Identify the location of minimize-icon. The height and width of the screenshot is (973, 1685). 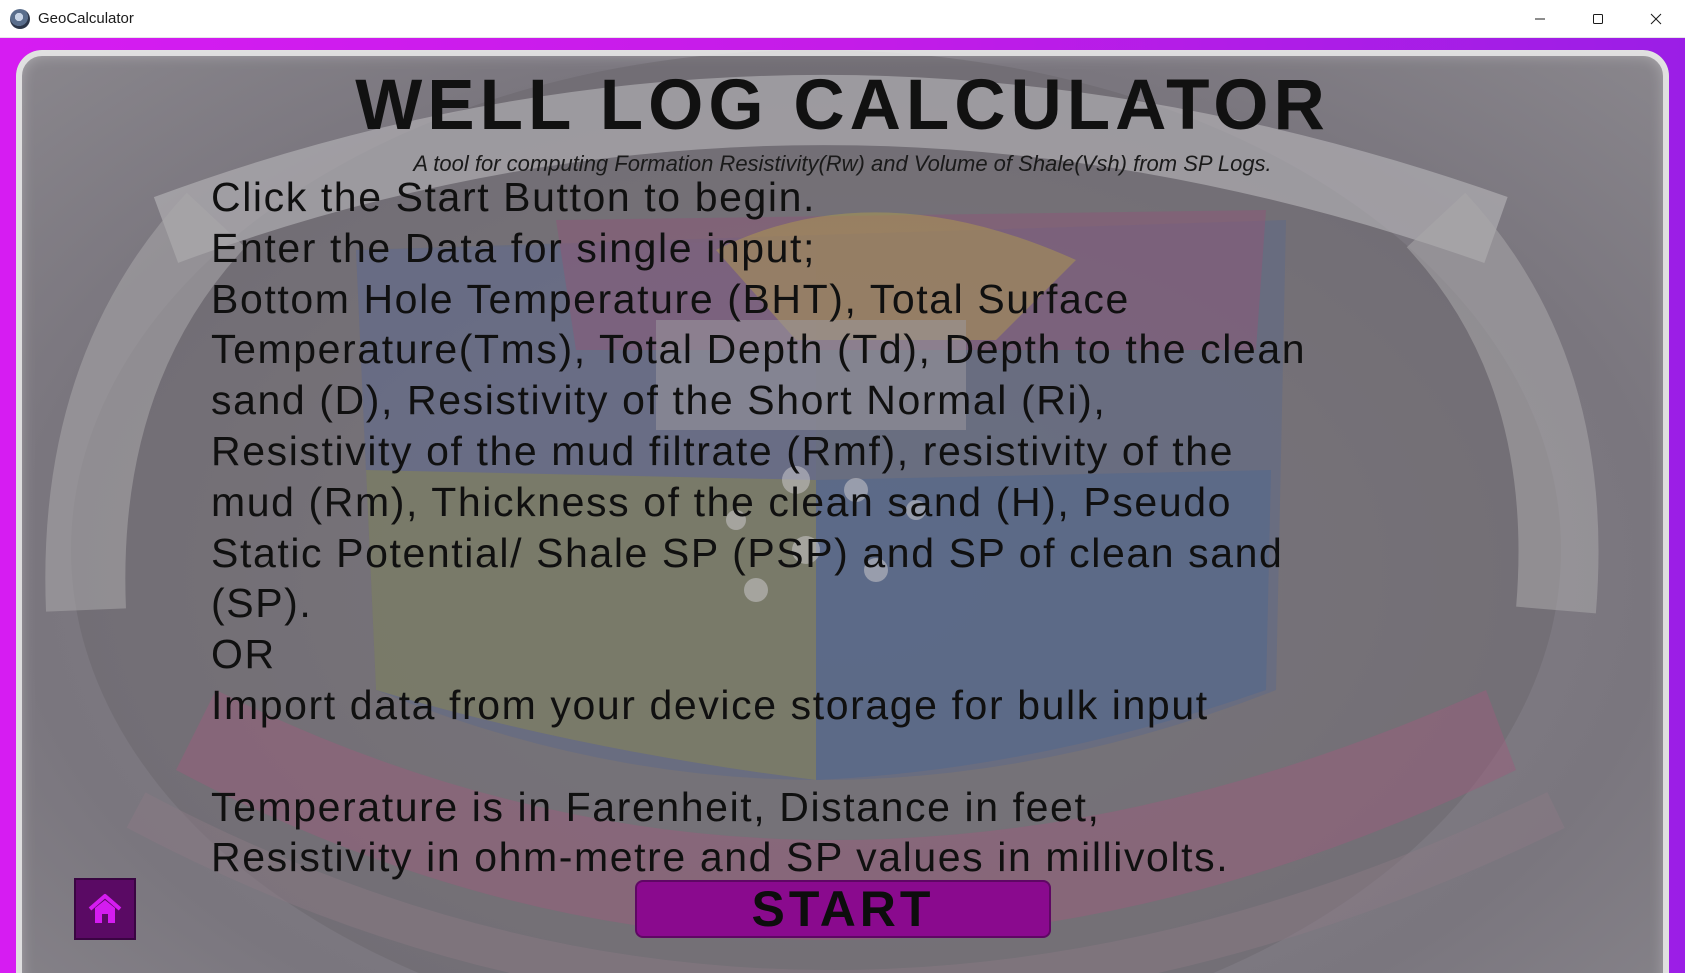
(1540, 19).